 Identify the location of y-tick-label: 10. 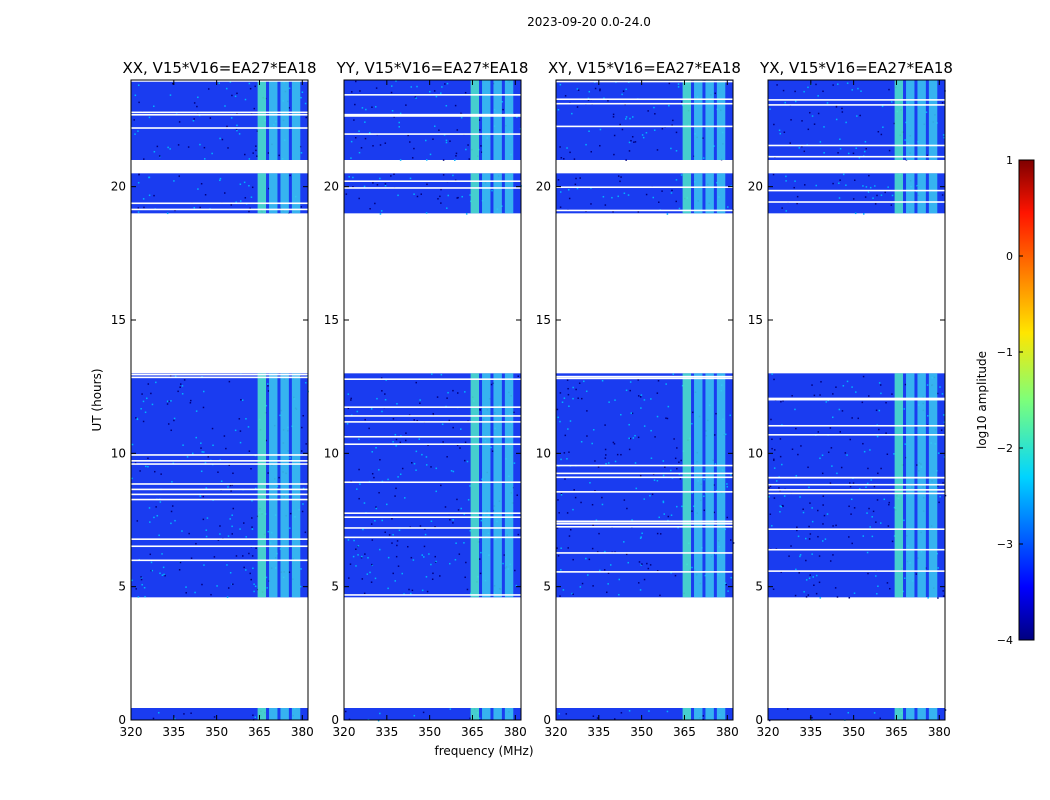
(543, 453).